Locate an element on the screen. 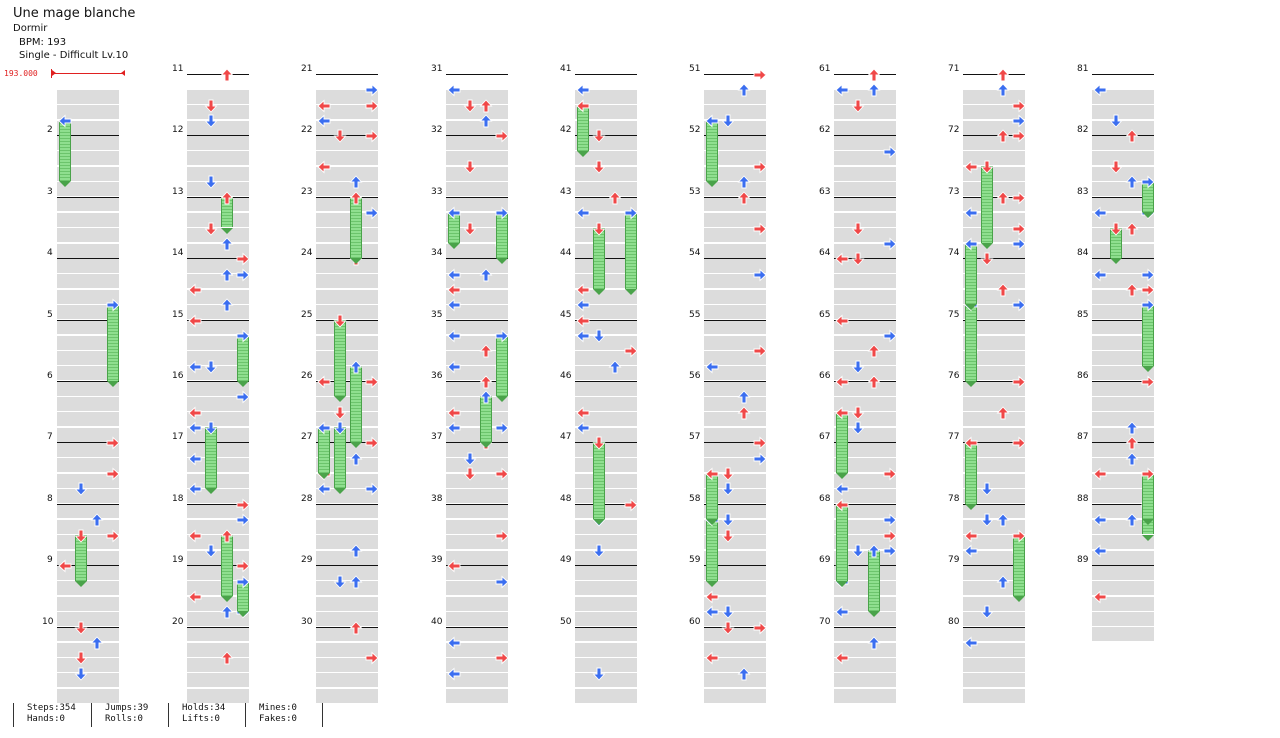 The image size is (1280, 738). measure-number: 35 is located at coordinates (437, 314).